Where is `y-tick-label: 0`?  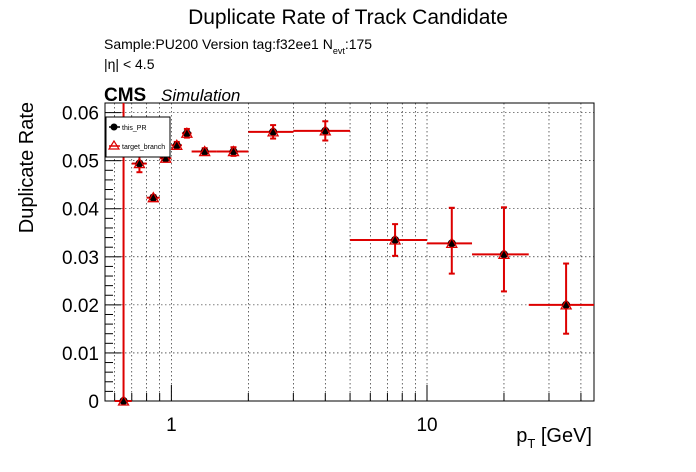
y-tick-label: 0 is located at coordinates (93, 402).